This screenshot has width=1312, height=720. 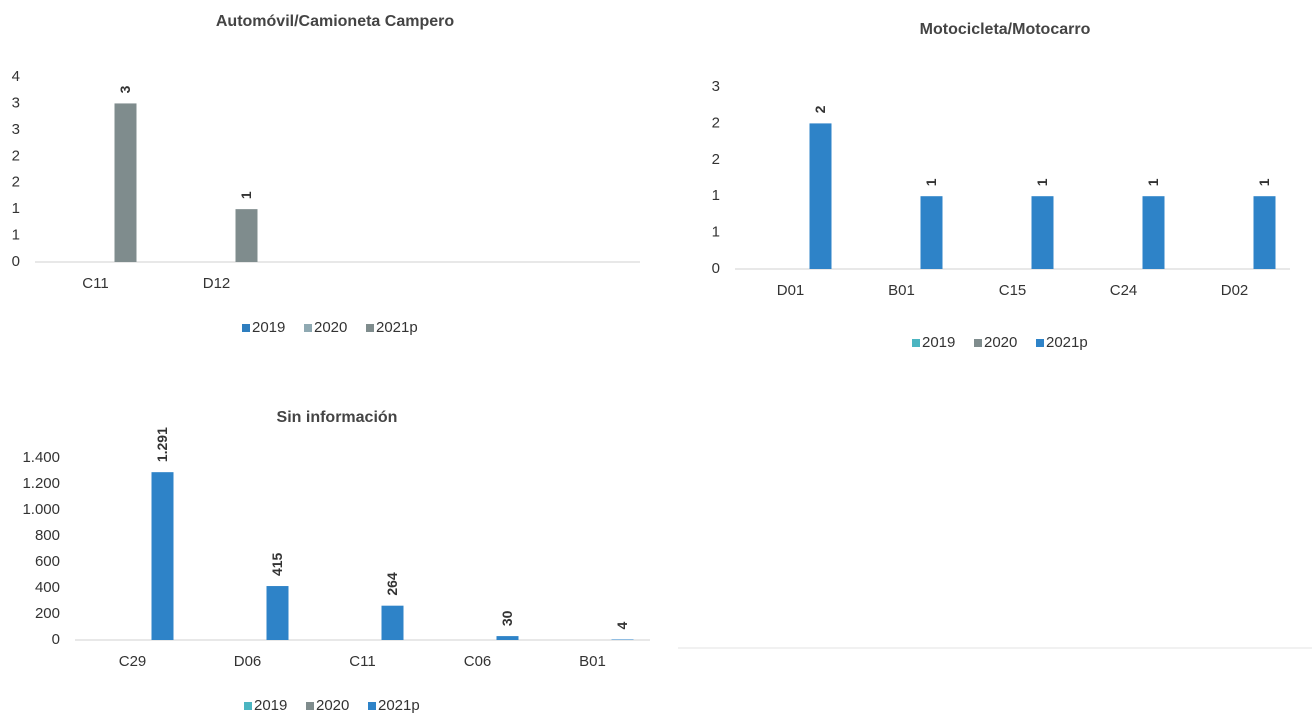 What do you see at coordinates (133, 661) in the screenshot?
I see `x-tick-label: C29` at bounding box center [133, 661].